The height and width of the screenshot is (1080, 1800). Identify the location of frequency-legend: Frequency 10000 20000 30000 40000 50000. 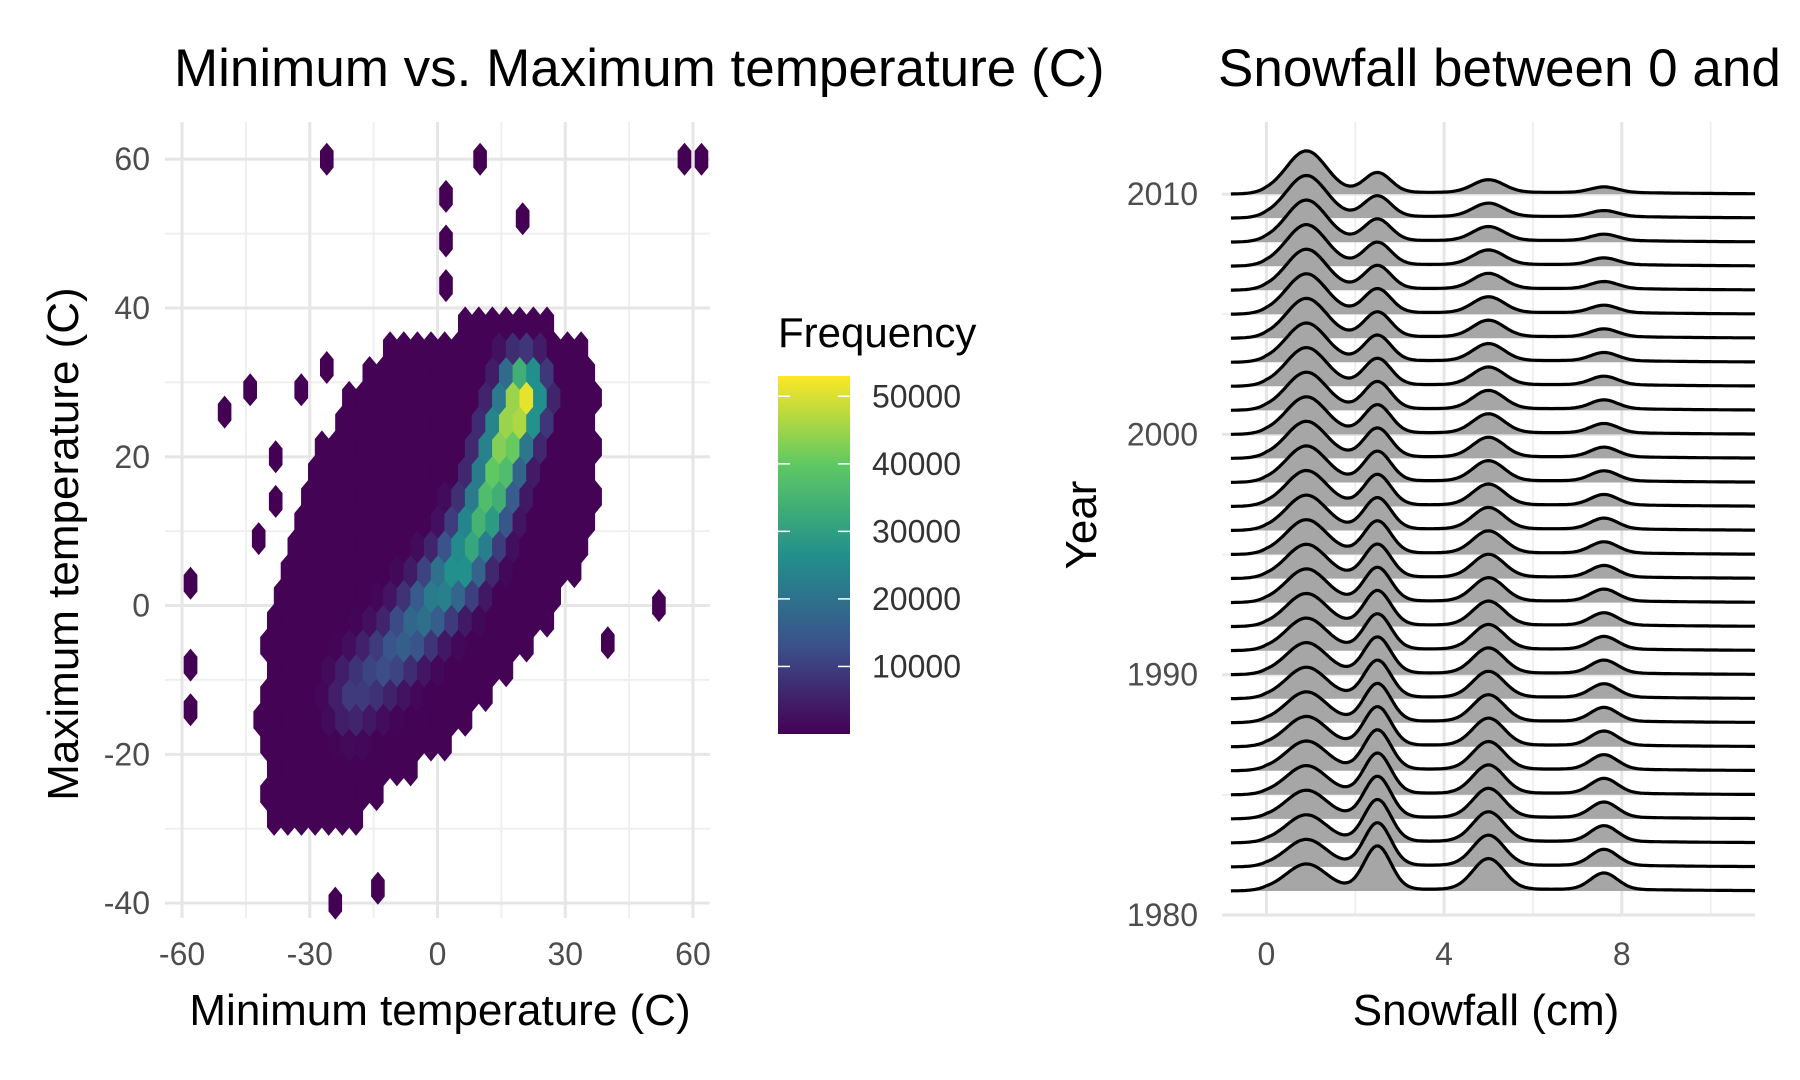
(877, 521).